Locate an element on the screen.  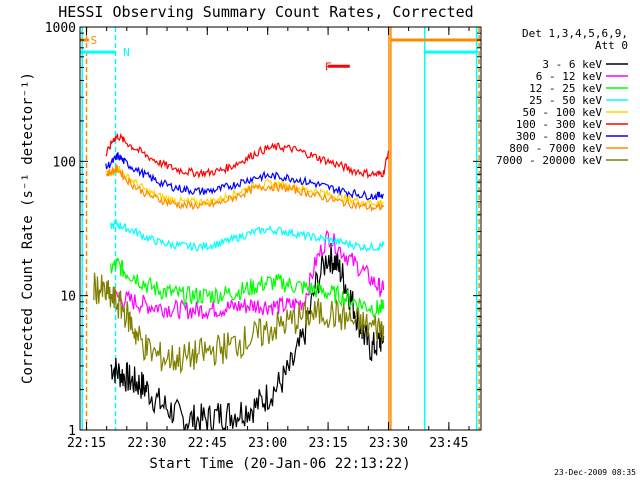
x-axis-label: Start Time (20-Jan-06 22:13:22) is located at coordinates (279, 464).